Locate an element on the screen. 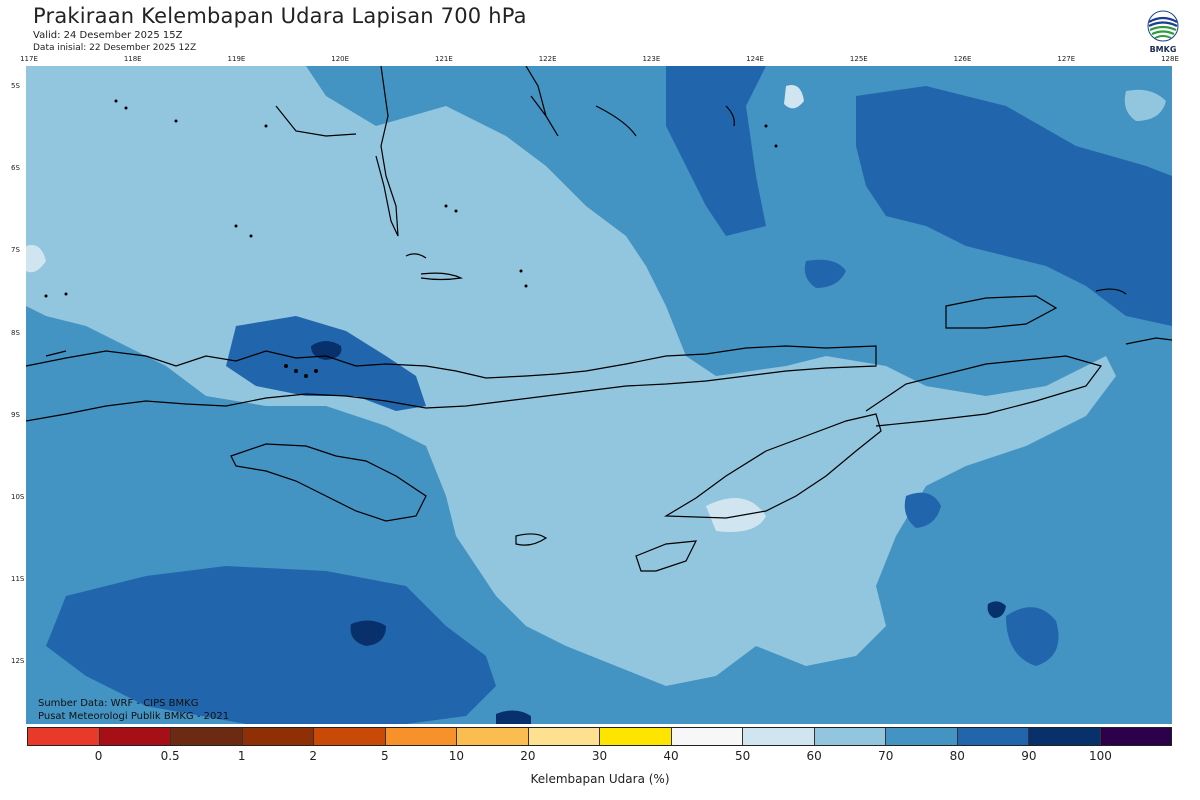 The height and width of the screenshot is (800, 1200). band-50-60-patch-north is located at coordinates (794, 97).